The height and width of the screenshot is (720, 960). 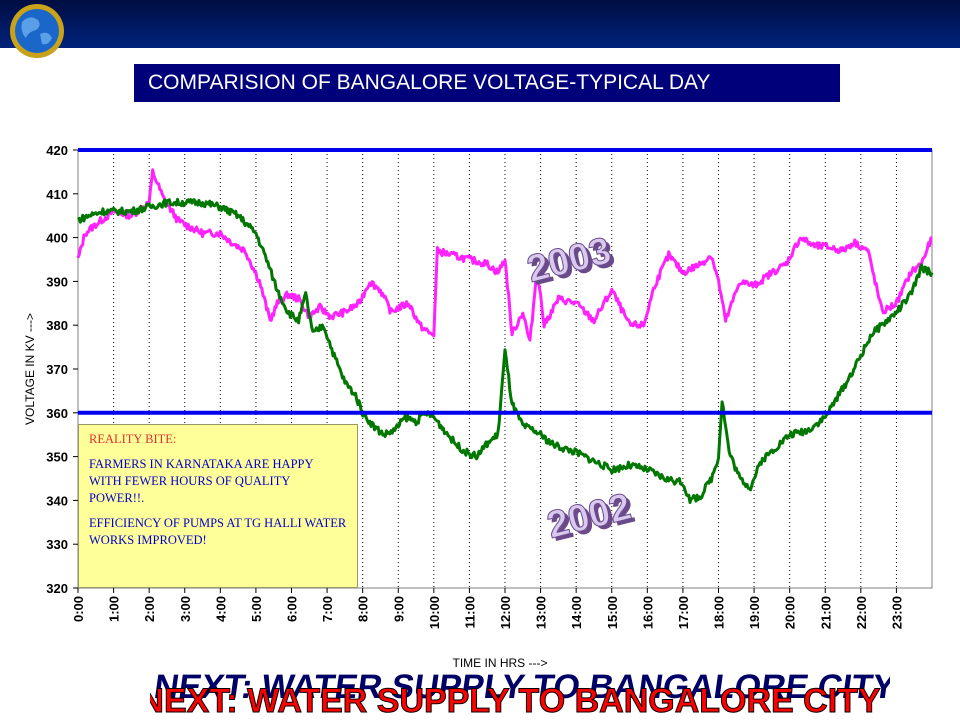 What do you see at coordinates (754, 612) in the screenshot?
I see `x-tick-label: 19:00` at bounding box center [754, 612].